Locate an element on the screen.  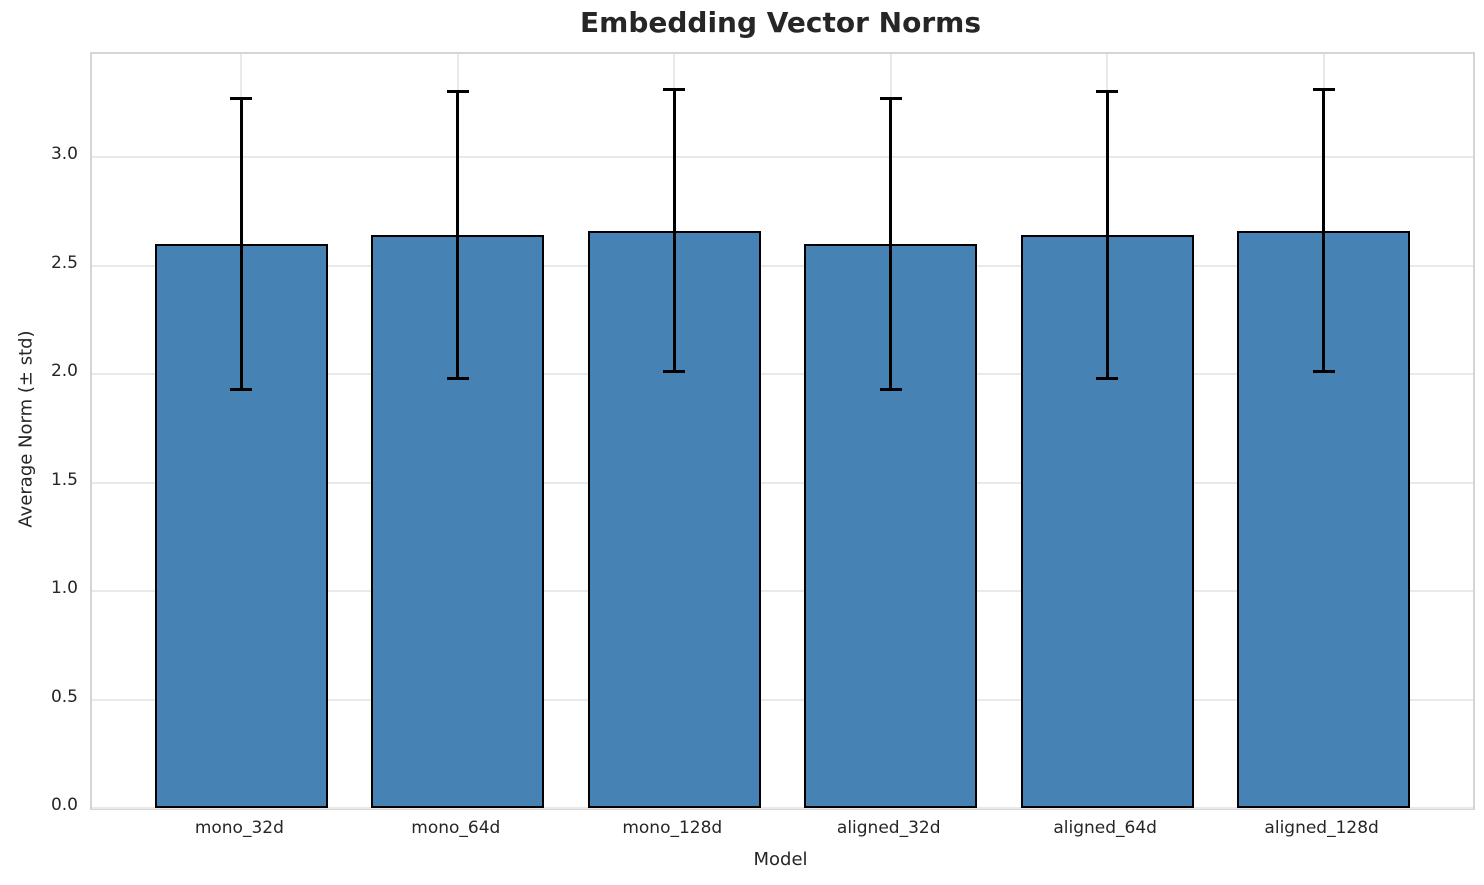
chart-title: Embedding Vector Norms is located at coordinates (780, 22).